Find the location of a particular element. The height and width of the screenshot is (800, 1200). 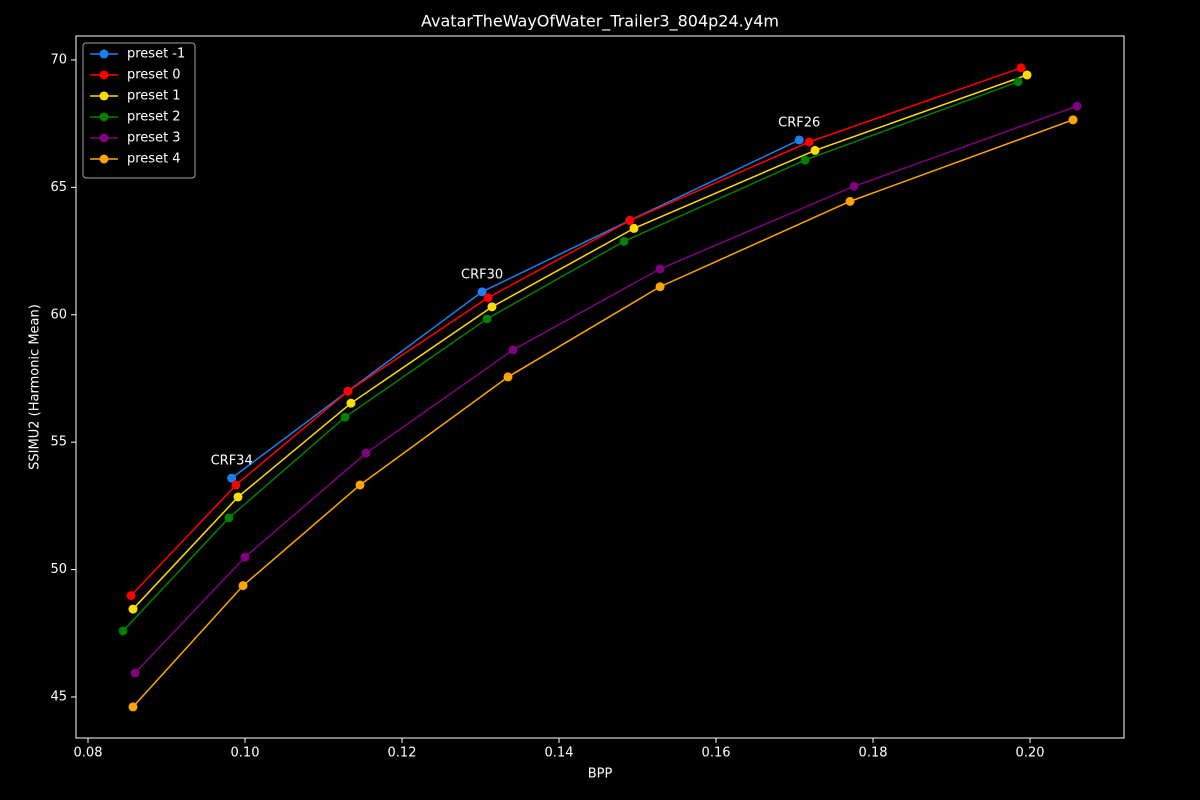

x-axis-label: BPP is located at coordinates (600, 774).